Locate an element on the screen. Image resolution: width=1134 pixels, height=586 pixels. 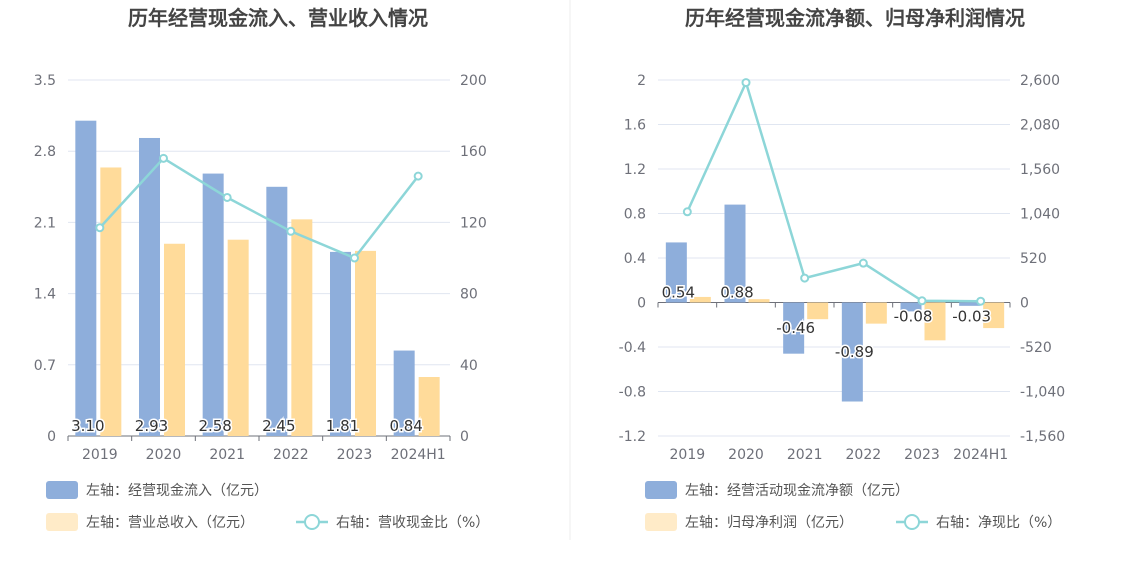
left-axis-tick-label: -0.4 is located at coordinates (632, 348).